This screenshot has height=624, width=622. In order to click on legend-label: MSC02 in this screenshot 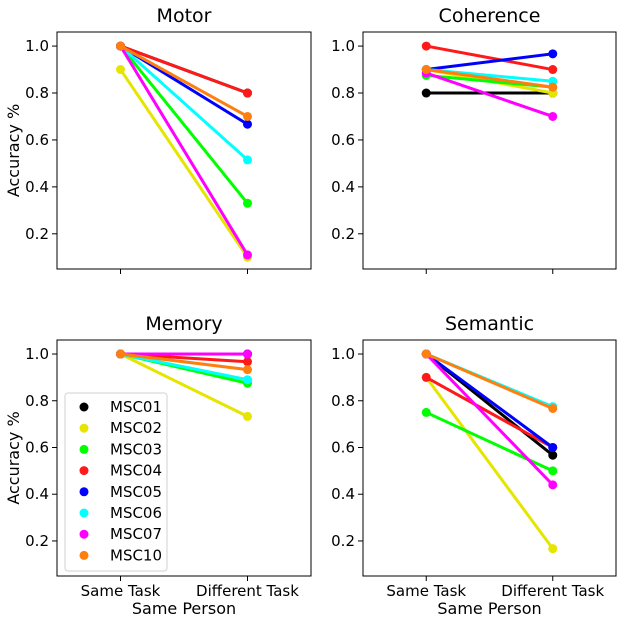, I will do `click(136, 428)`.